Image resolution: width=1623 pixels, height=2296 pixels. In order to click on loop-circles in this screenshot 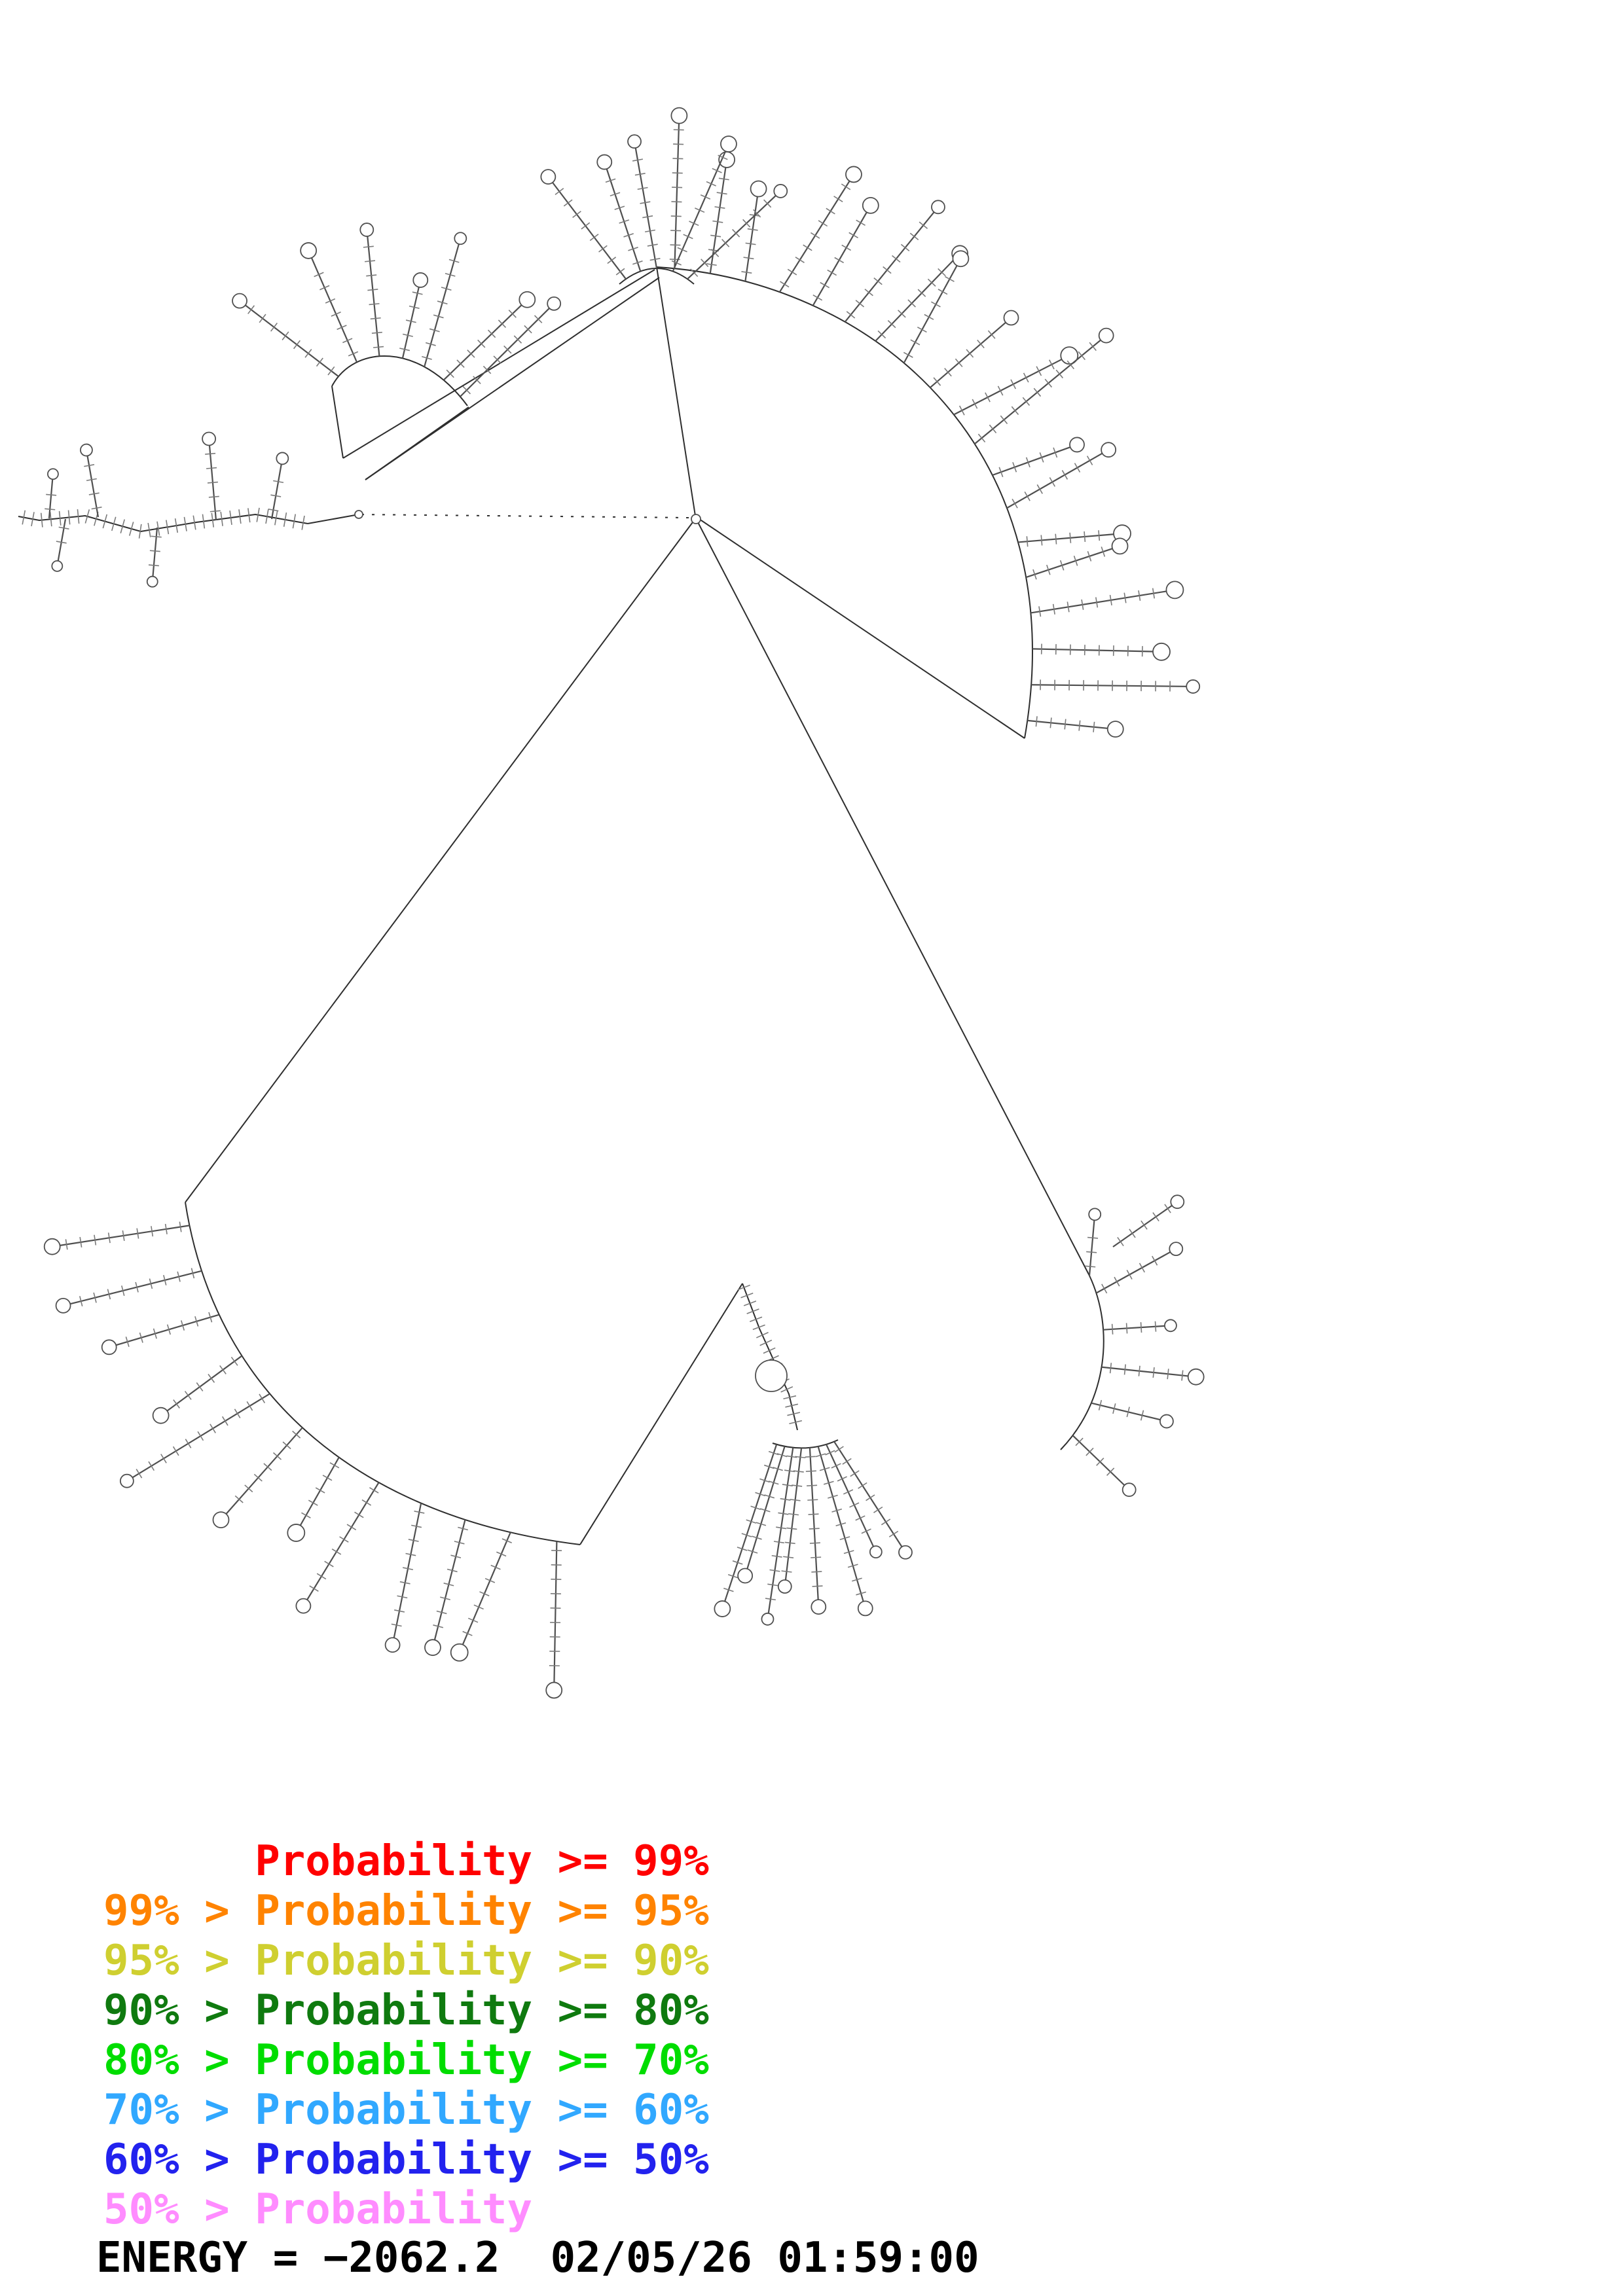, I will do `click(571, 951)`.